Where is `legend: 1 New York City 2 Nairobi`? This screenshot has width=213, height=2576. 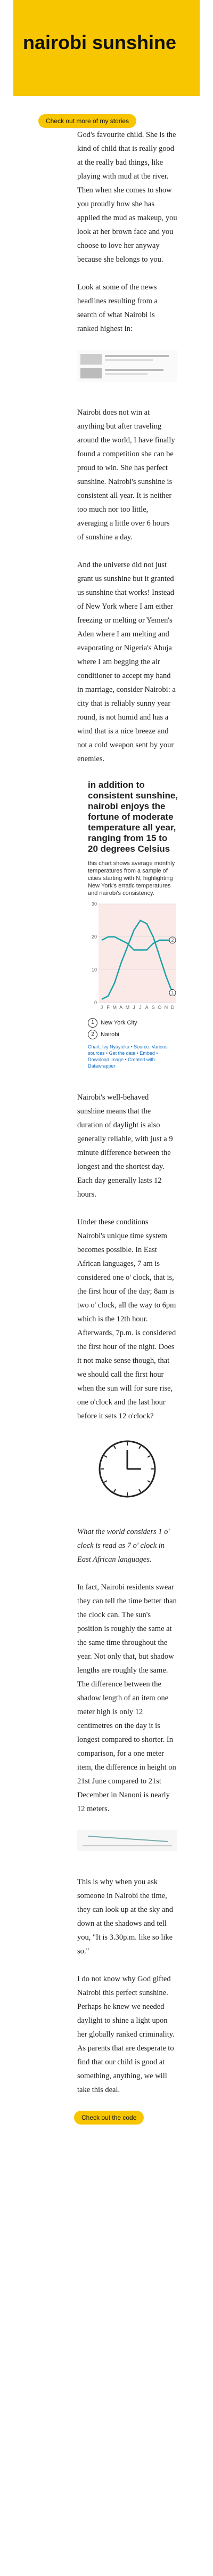 legend: 1 New York City 2 Nairobi is located at coordinates (133, 1029).